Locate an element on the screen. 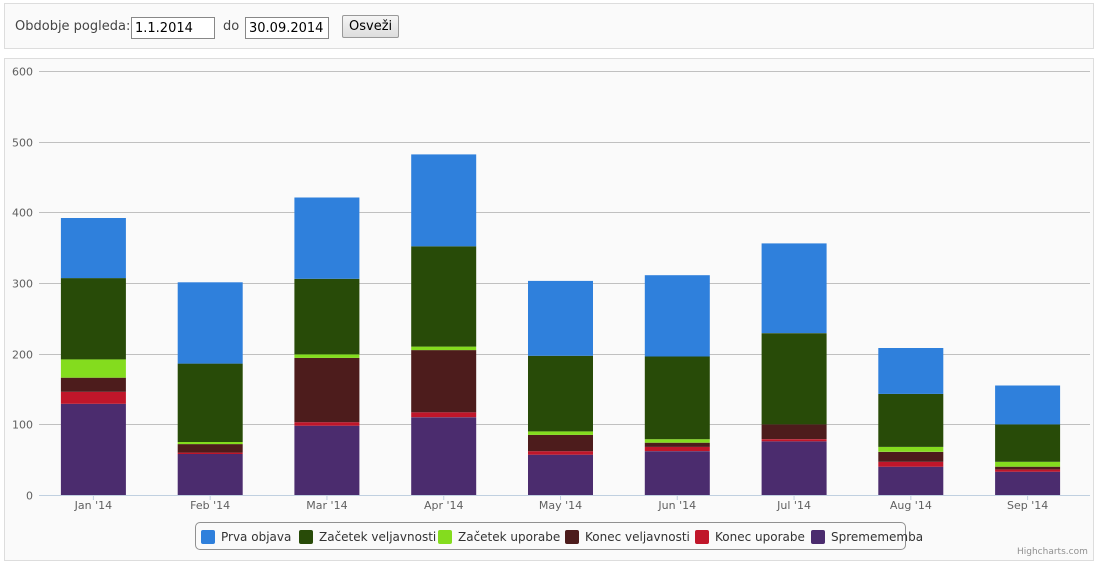 This screenshot has width=1100, height=565. x-tick-label: Jan '14 is located at coordinates (93, 505).